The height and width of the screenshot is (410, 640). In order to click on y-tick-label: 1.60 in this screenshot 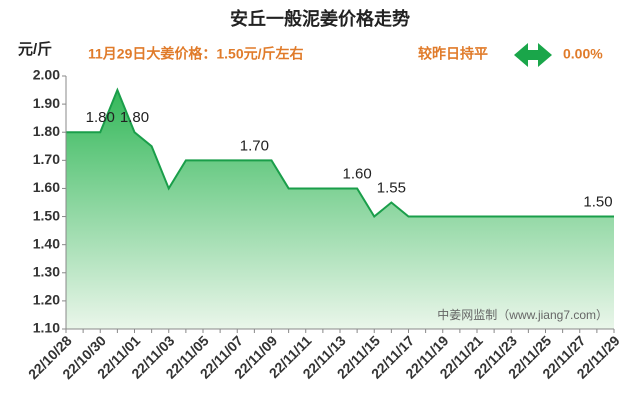, I will do `click(46, 187)`.